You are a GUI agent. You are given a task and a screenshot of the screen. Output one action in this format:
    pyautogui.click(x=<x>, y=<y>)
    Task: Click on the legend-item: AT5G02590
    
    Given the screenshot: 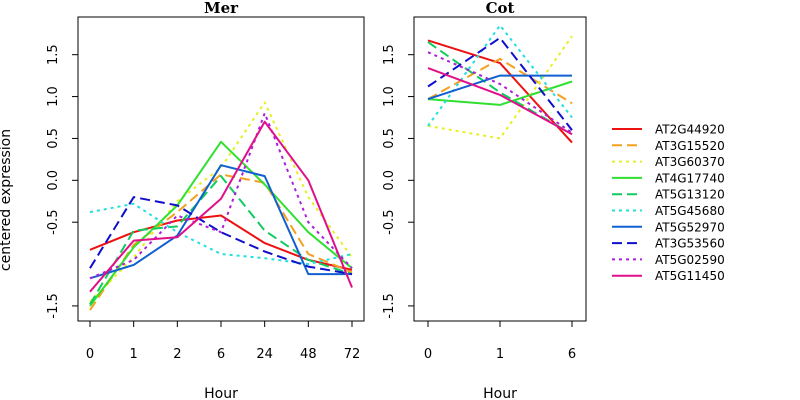 What is the action you would take?
    pyautogui.click(x=668, y=260)
    